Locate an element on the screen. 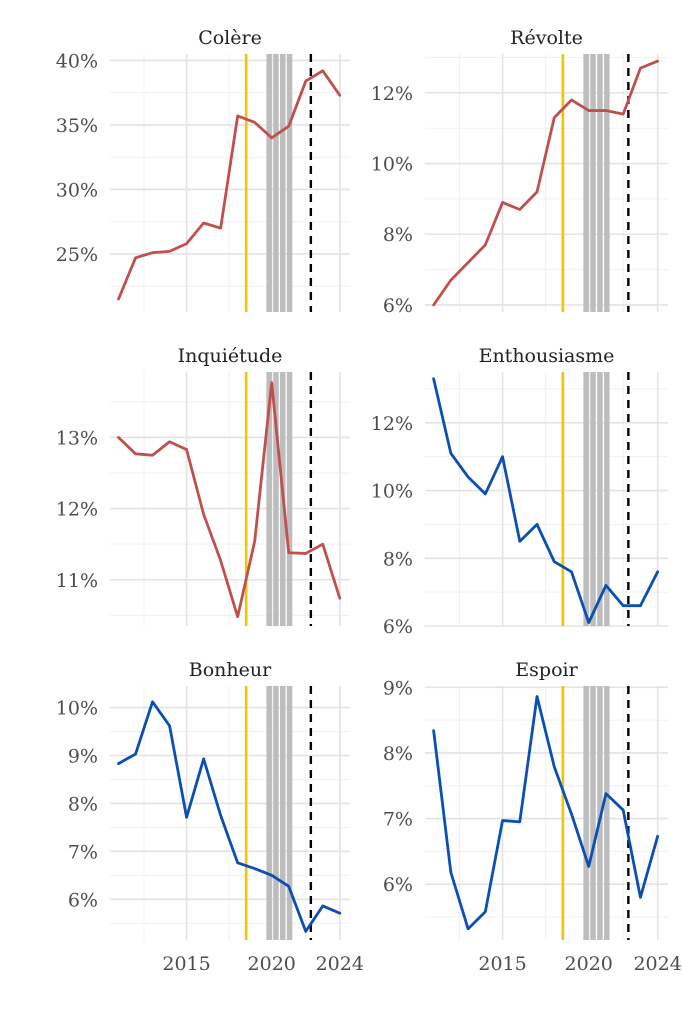 Image resolution: width=682 pixels, height=1024 pixels. panel-5-y-tick-label: 9% is located at coordinates (83, 756).